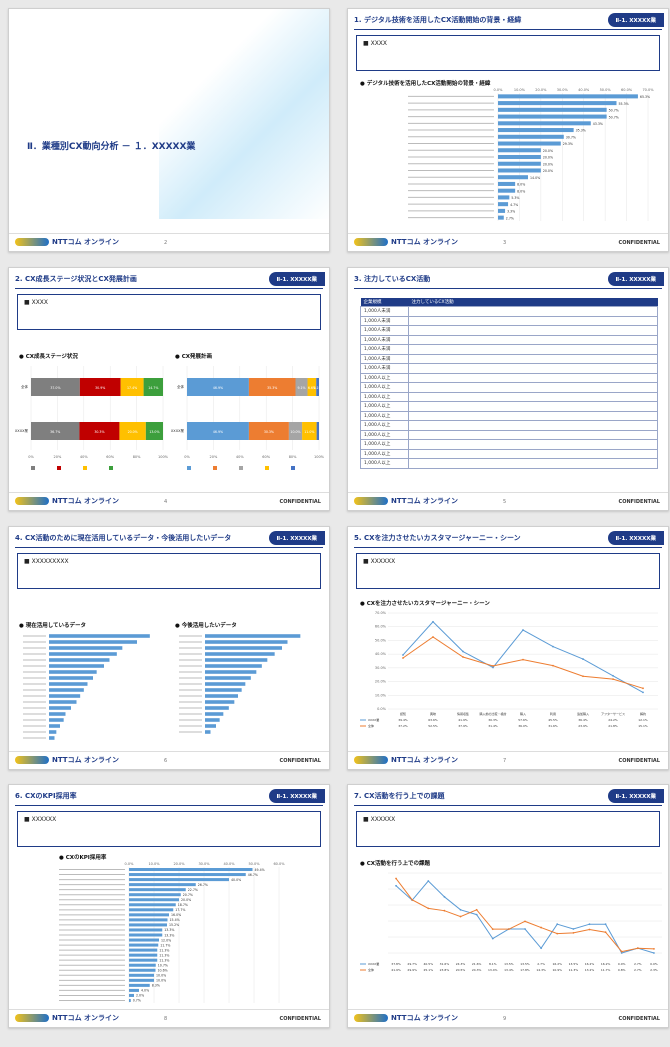 The image size is (670, 1047). I want to click on table-value: 63.6%, so click(433, 720).